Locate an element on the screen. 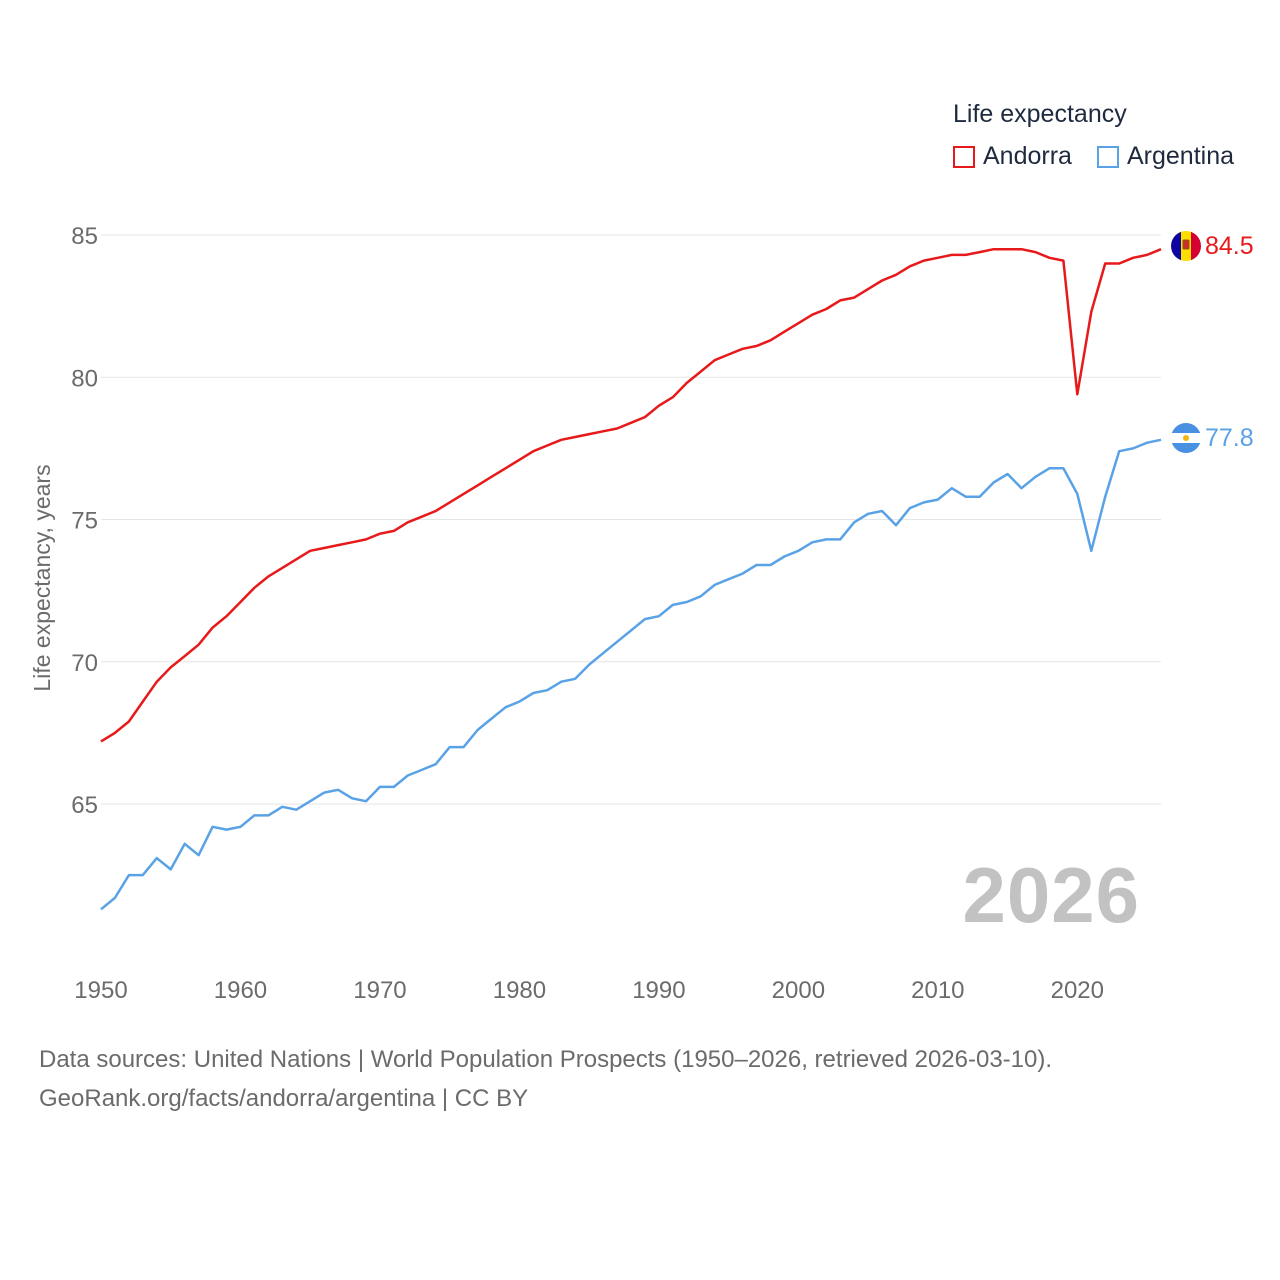 The image size is (1280, 1280). x-tick-label: 2010 is located at coordinates (937, 990).